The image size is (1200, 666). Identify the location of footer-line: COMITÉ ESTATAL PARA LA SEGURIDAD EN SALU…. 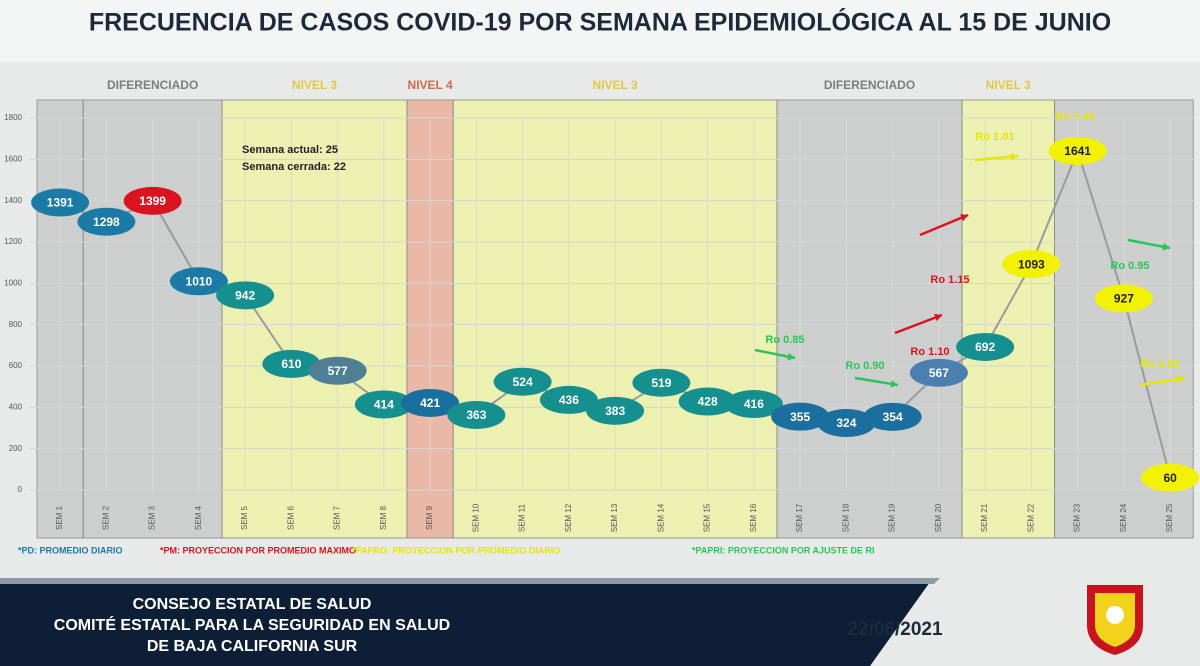
(252, 624).